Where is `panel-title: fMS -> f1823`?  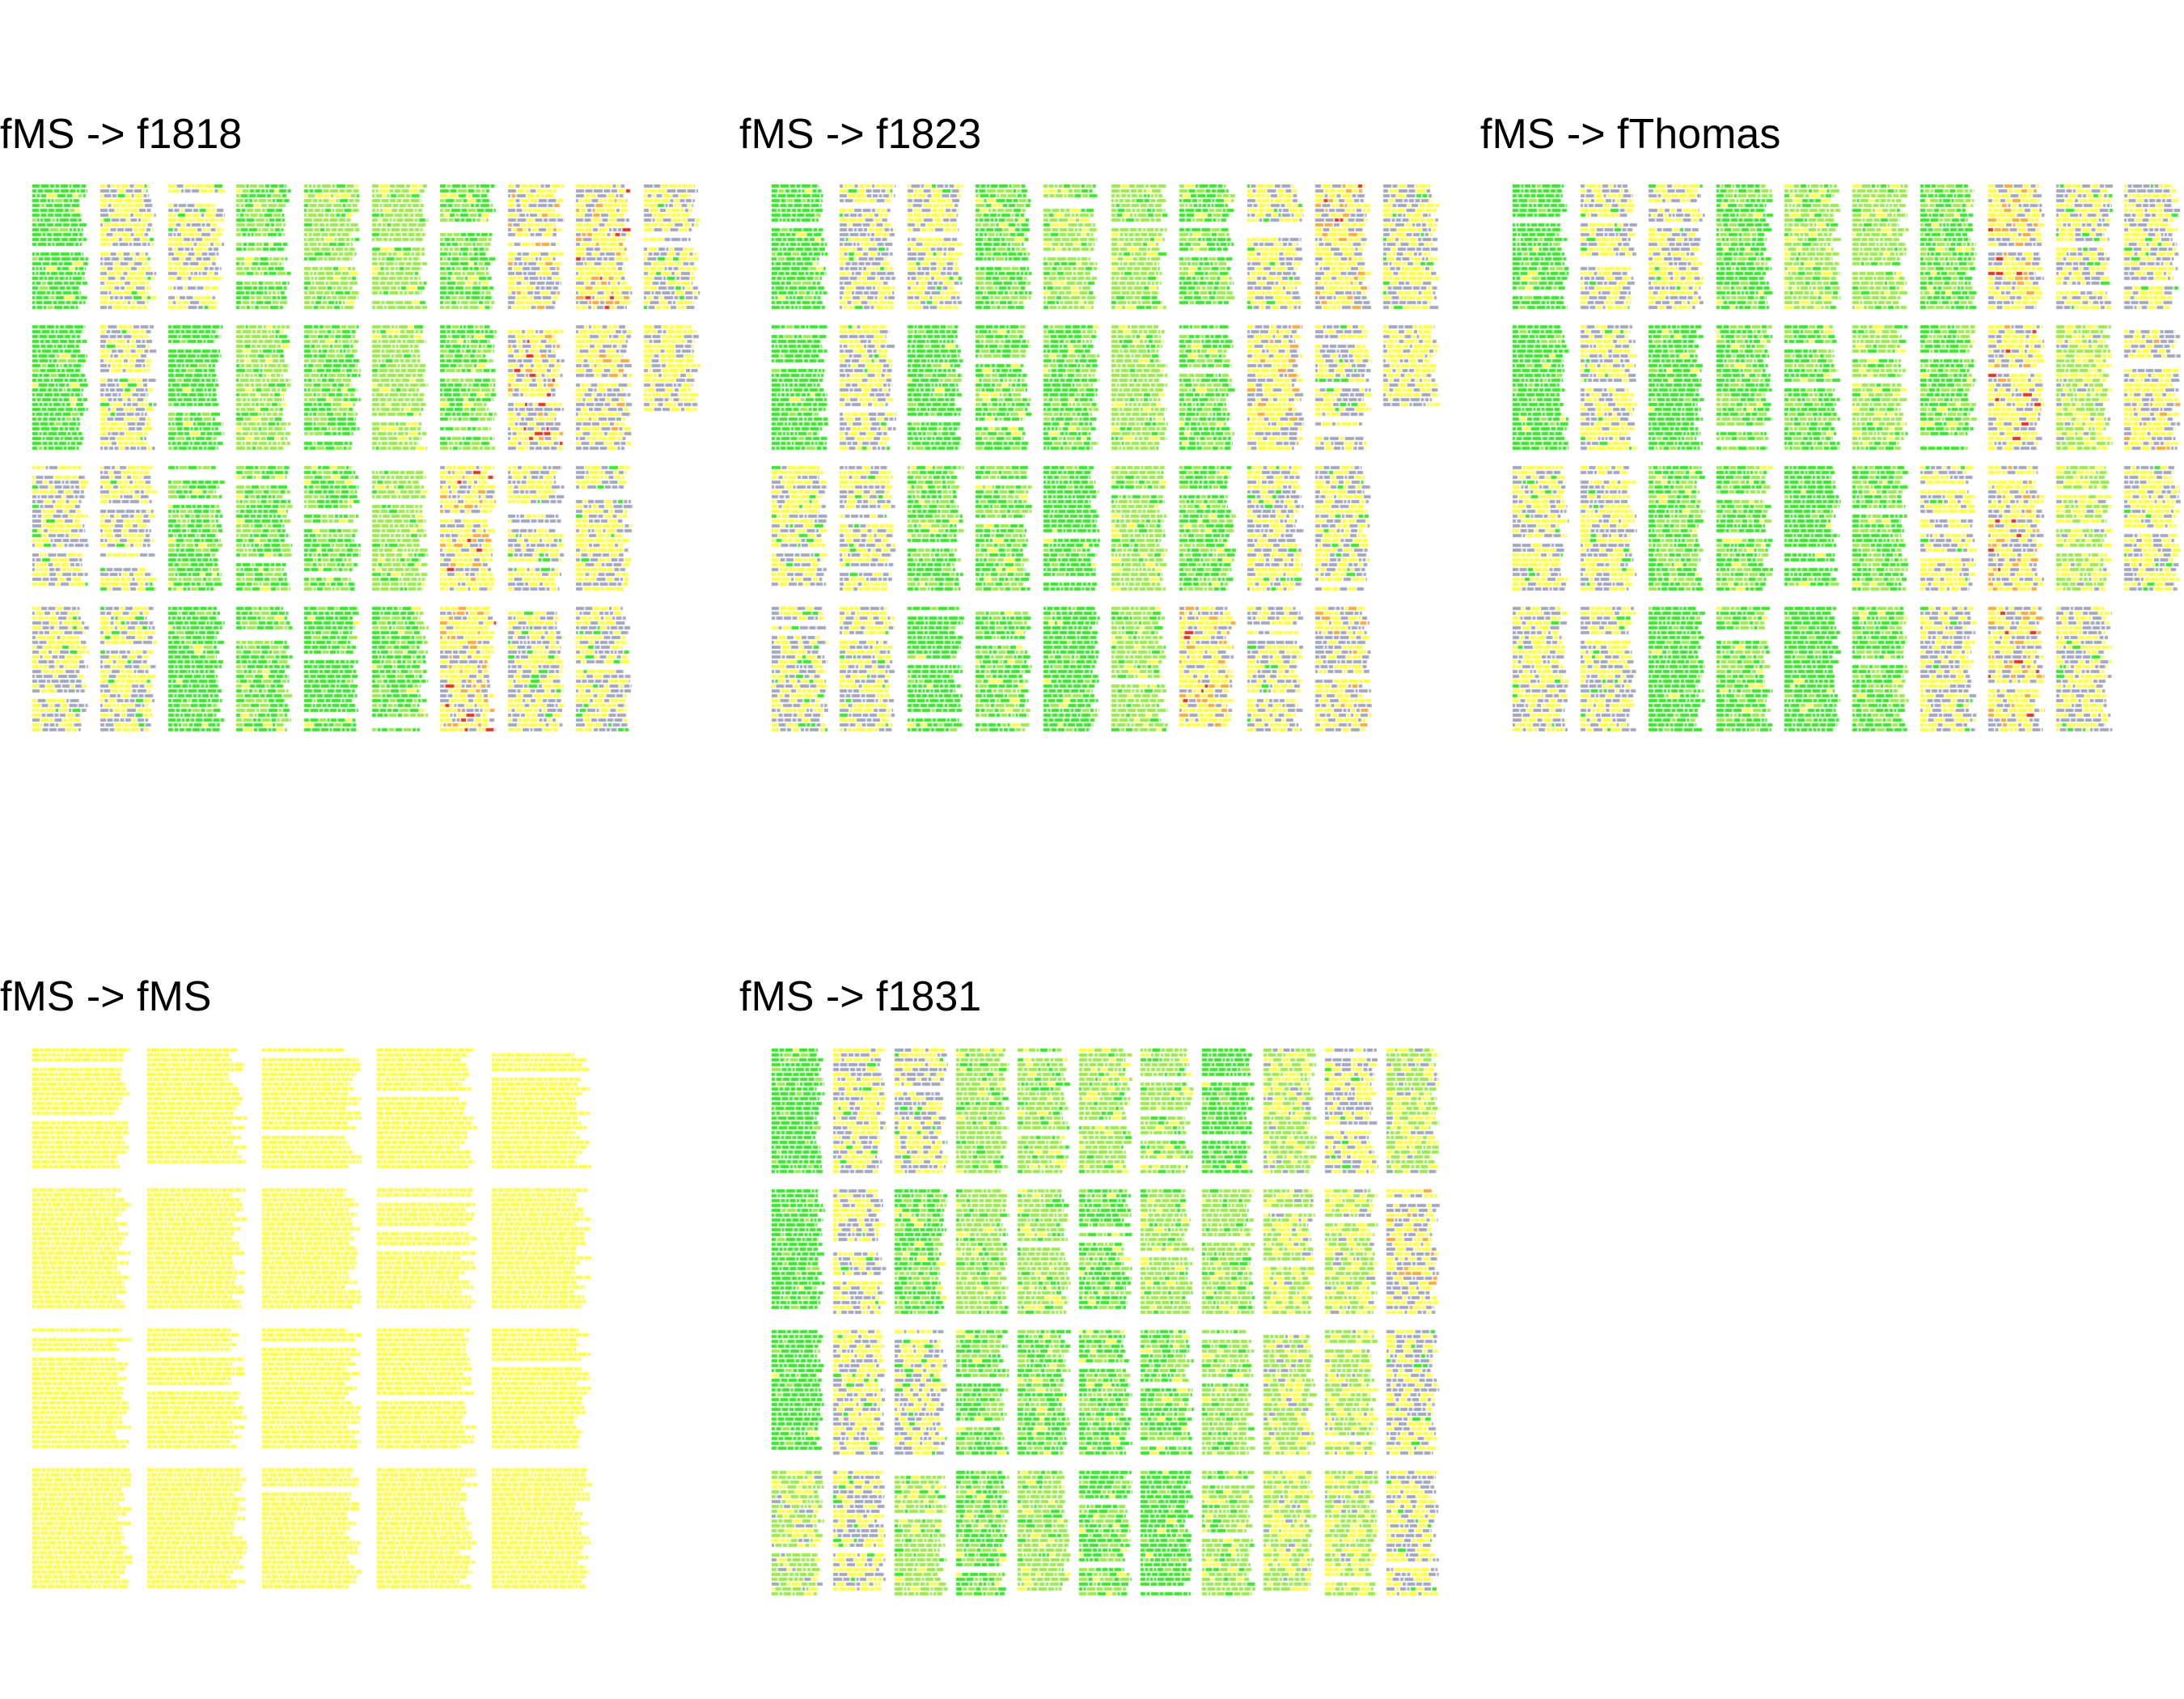 panel-title: fMS -> f1823 is located at coordinates (861, 134).